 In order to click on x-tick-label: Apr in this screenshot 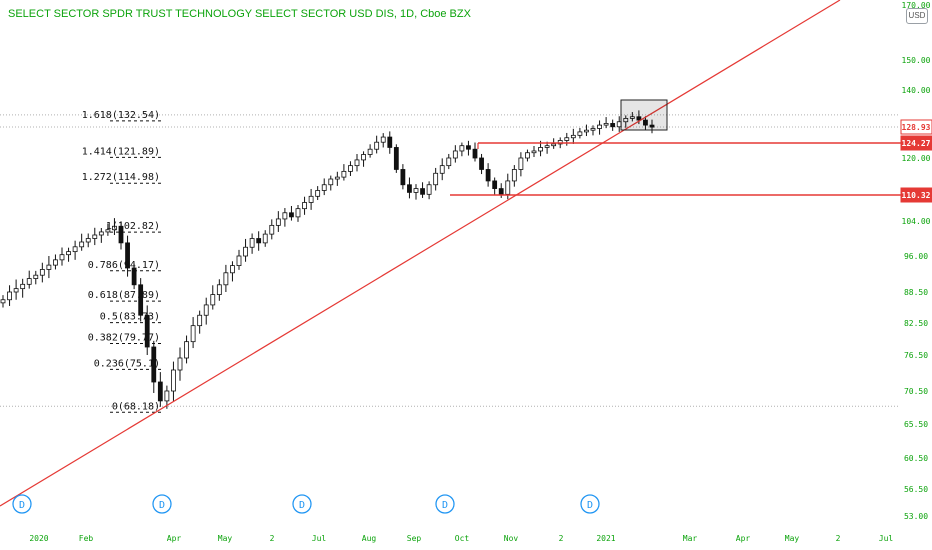, I will do `click(174, 538)`.